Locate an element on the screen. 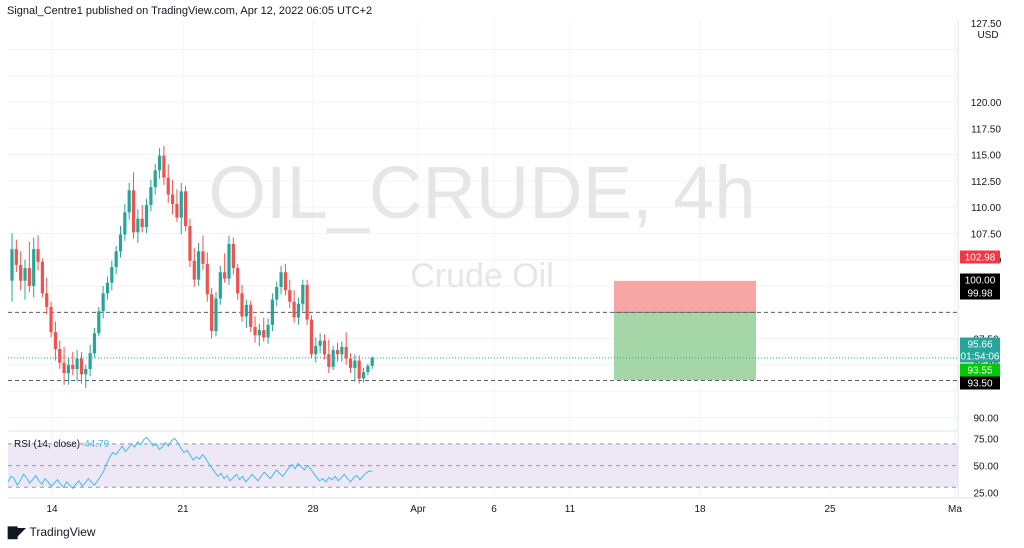 This screenshot has width=1024, height=548. tradingview-logo-icon: ▇◤ is located at coordinates (16, 532).